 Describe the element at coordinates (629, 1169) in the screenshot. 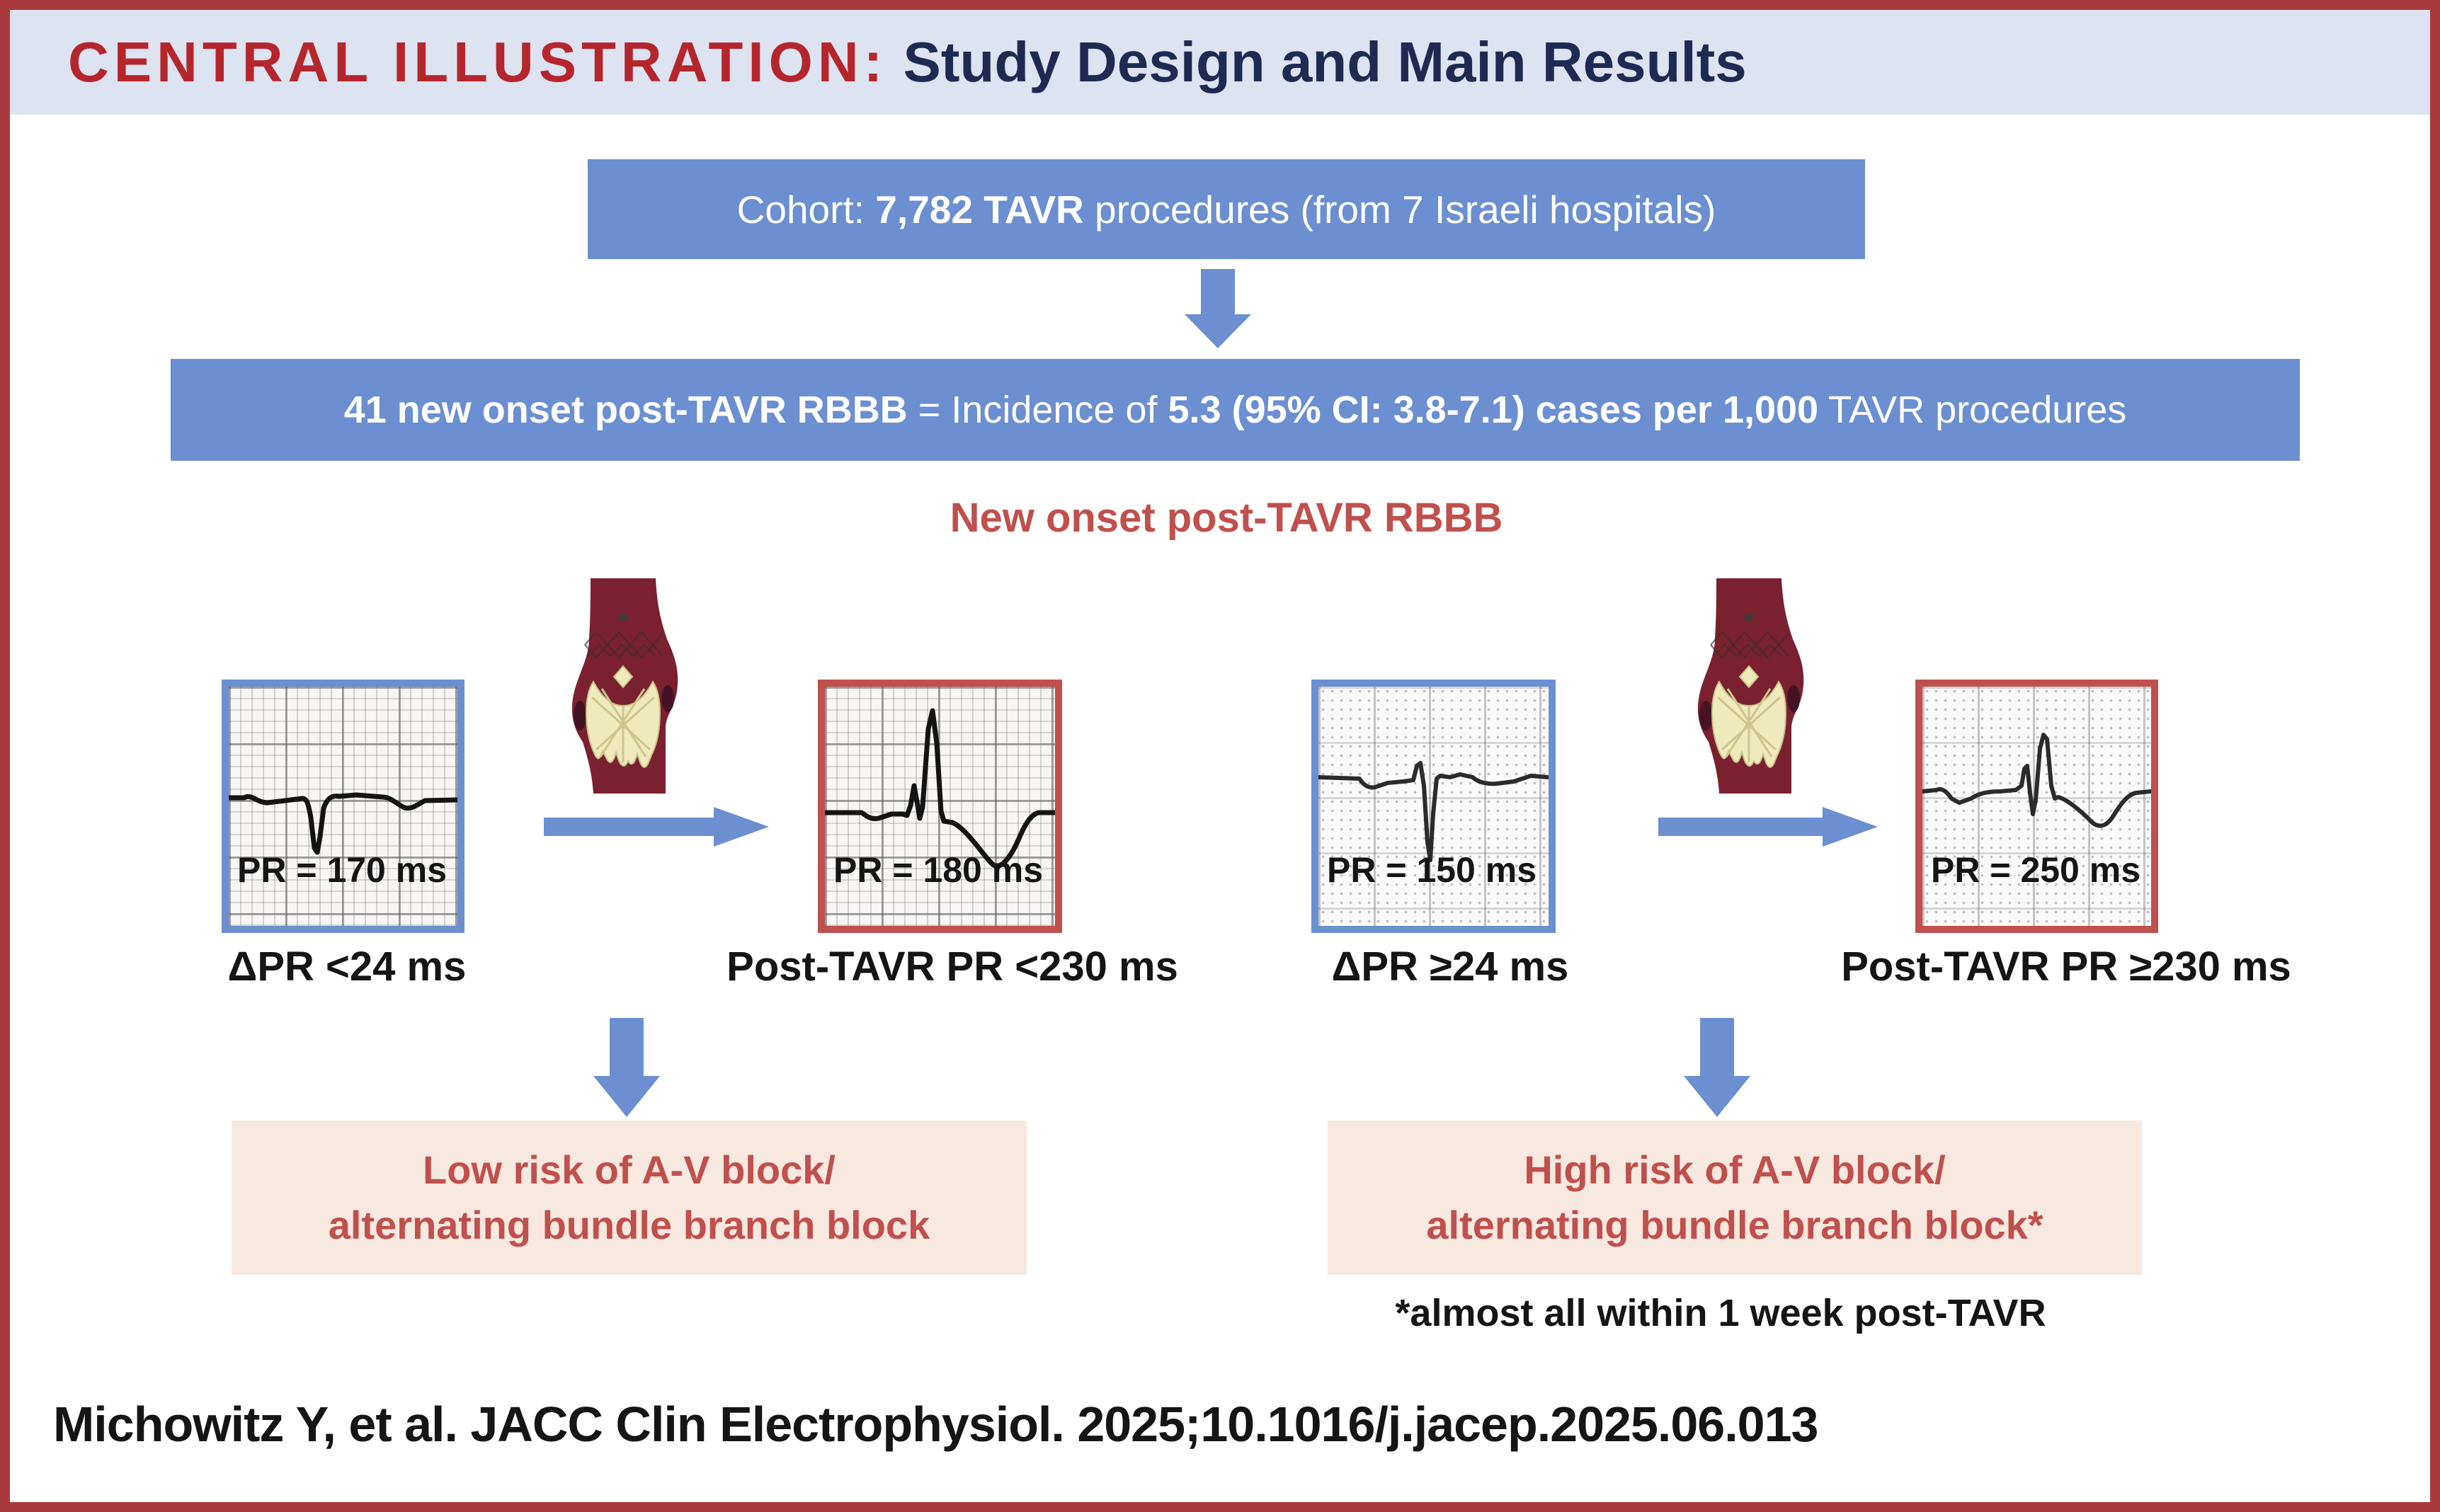

I see `low-risk-line1: Low risk of A-V block/` at that location.